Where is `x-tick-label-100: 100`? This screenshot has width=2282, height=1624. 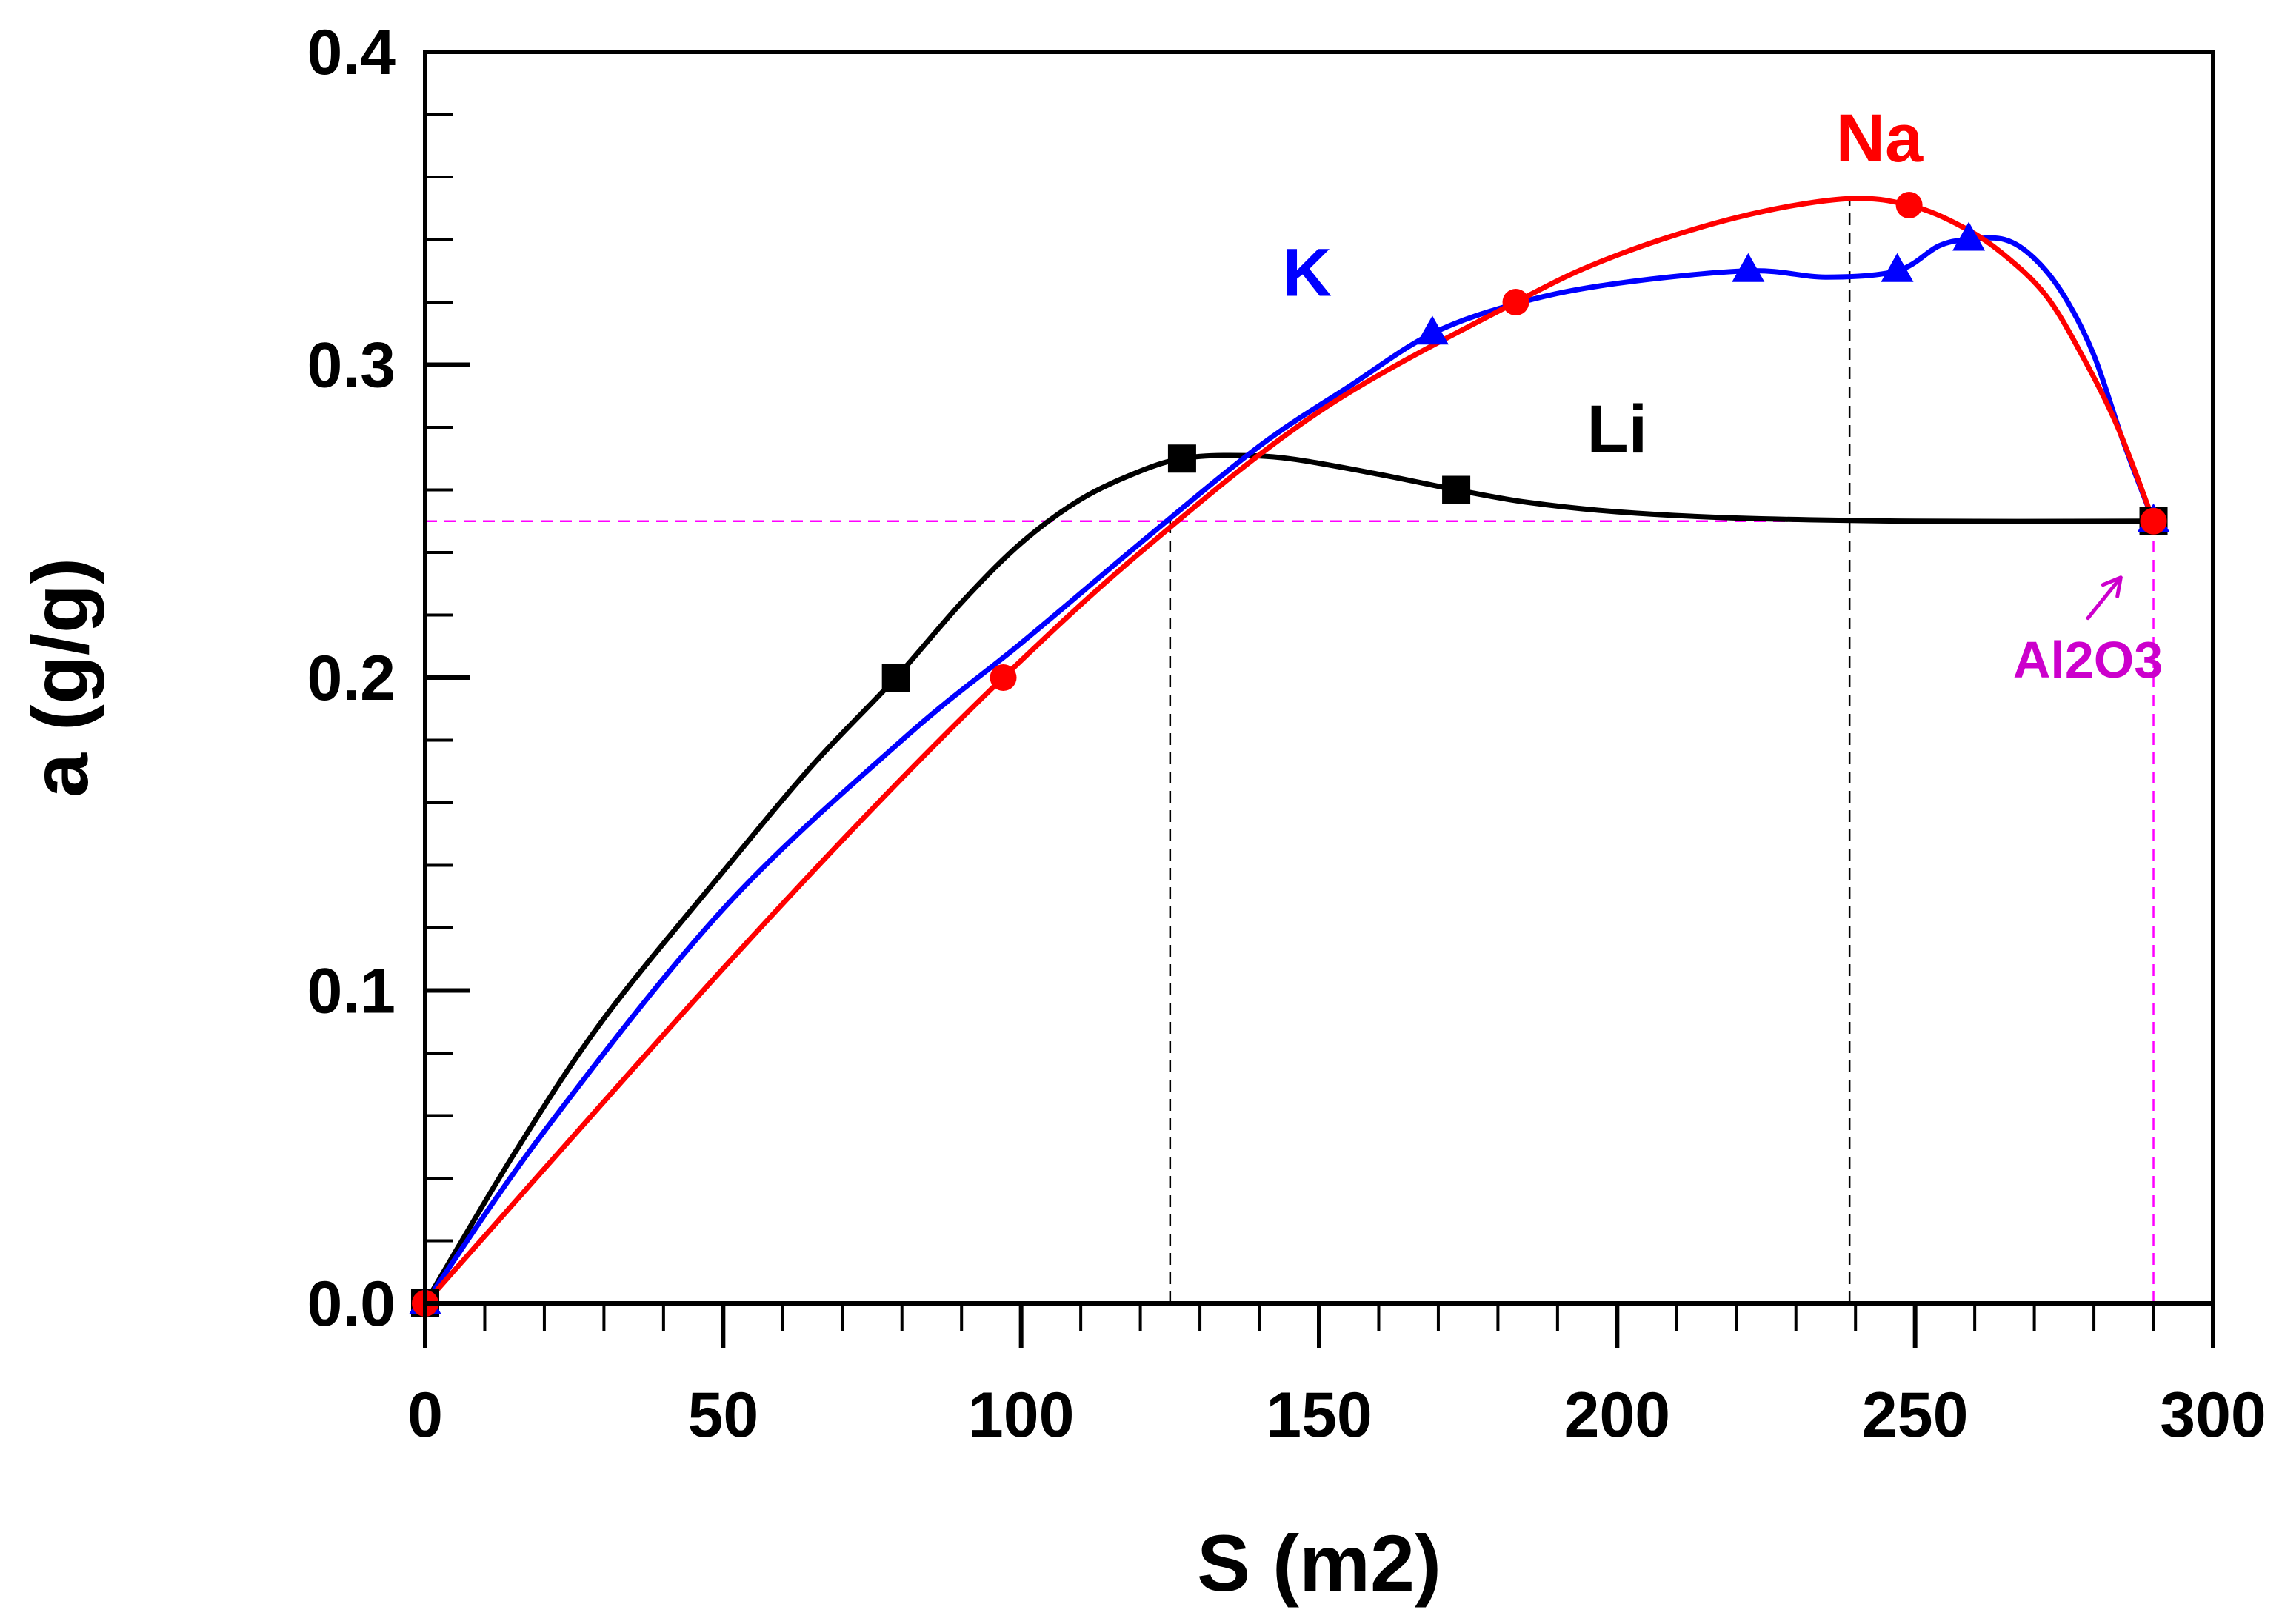 x-tick-label-100: 100 is located at coordinates (1021, 1415).